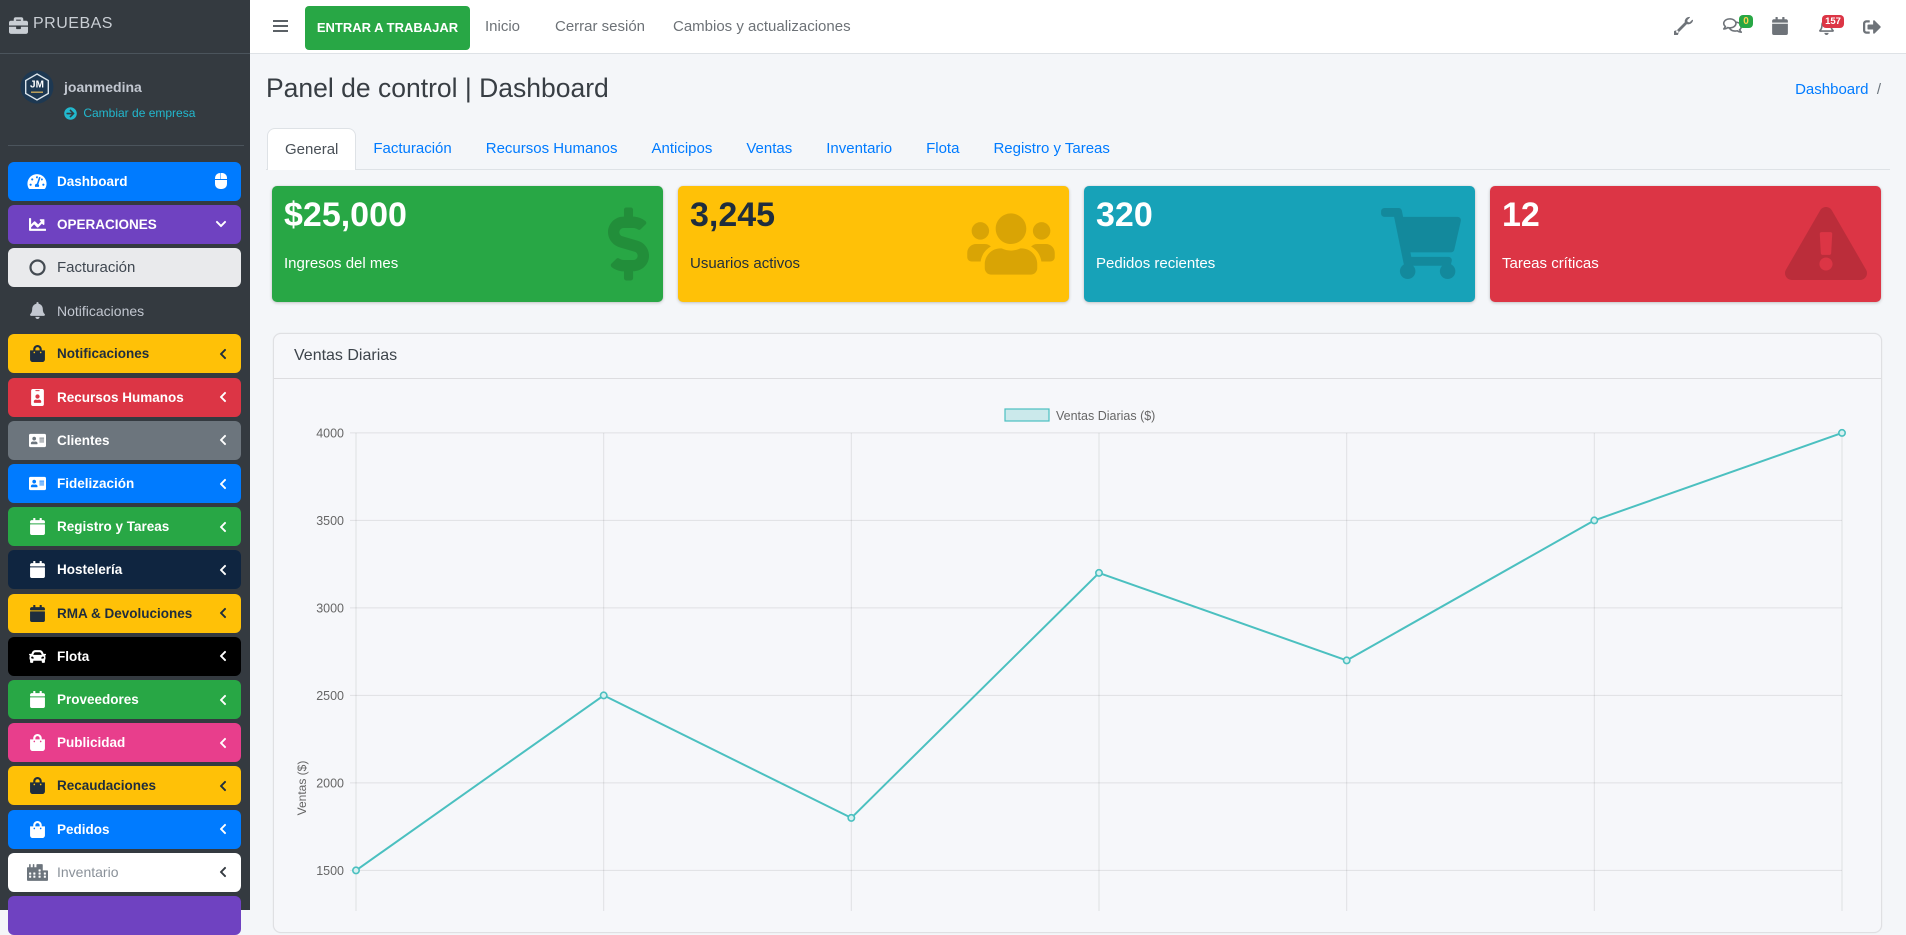 The image size is (1906, 935). Describe the element at coordinates (1105, 416) in the screenshot. I see `svg-text: Ventas Diarias ($)` at that location.